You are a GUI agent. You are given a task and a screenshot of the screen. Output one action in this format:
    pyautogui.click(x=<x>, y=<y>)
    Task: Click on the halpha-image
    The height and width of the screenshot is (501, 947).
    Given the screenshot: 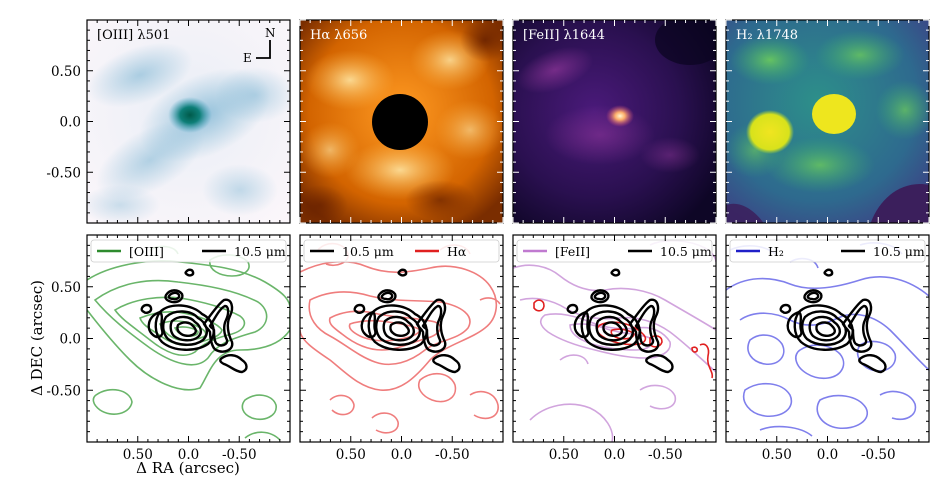 What is the action you would take?
    pyautogui.click(x=401, y=121)
    